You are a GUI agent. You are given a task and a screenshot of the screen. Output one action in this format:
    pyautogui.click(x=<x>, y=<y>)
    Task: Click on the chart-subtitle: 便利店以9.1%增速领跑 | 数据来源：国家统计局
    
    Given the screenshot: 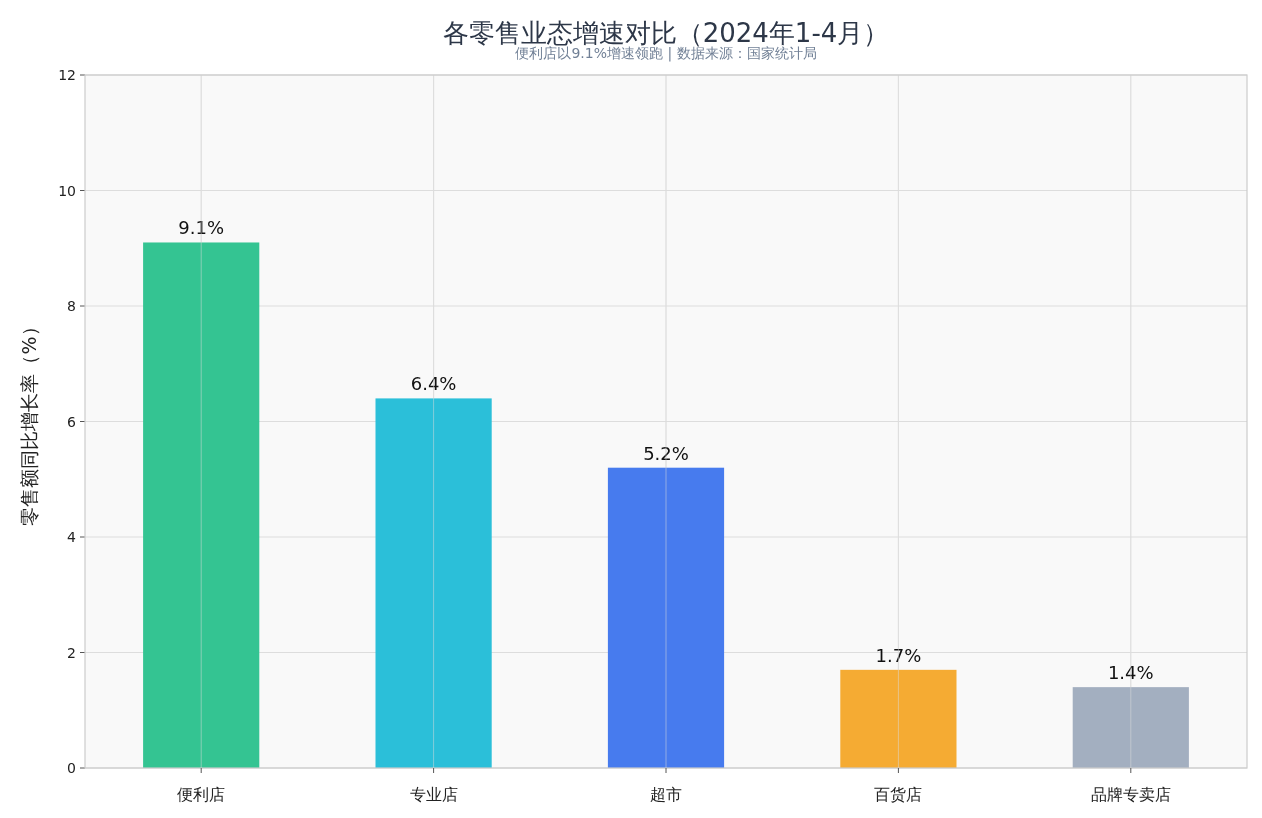 What is the action you would take?
    pyautogui.click(x=666, y=53)
    